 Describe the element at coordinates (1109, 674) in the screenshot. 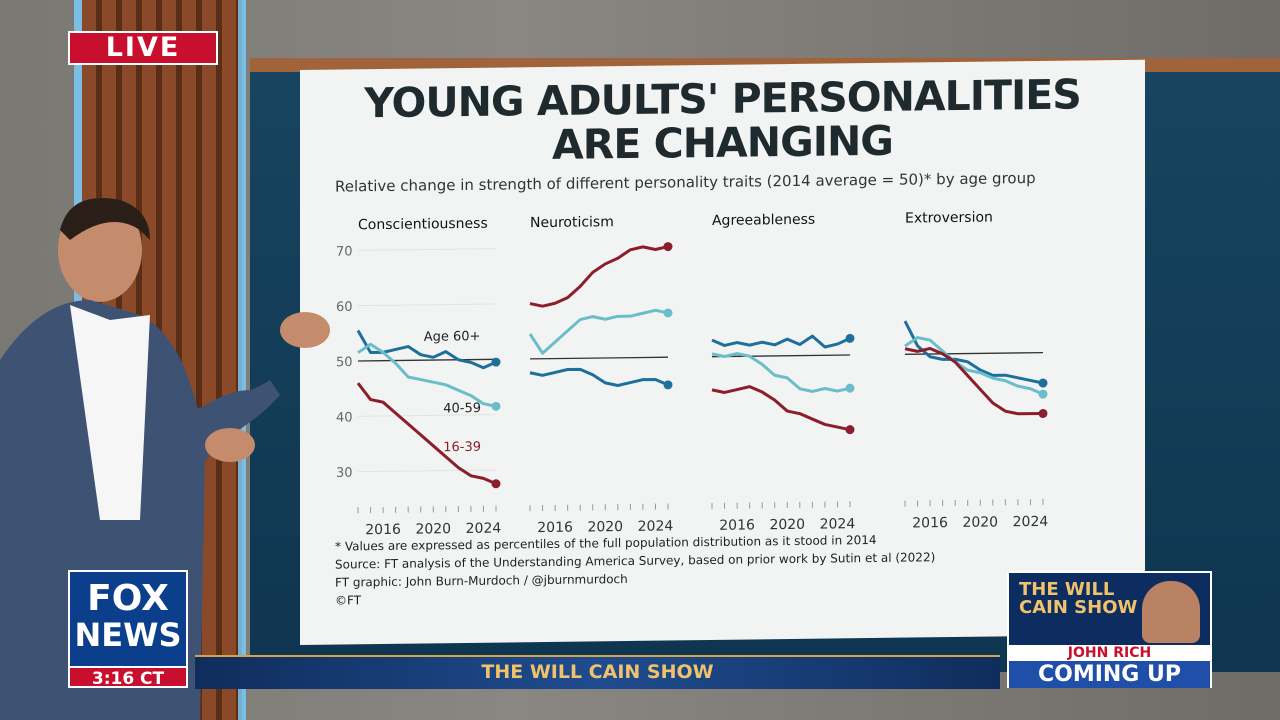

I see `promo-coming-up: COMING UP` at that location.